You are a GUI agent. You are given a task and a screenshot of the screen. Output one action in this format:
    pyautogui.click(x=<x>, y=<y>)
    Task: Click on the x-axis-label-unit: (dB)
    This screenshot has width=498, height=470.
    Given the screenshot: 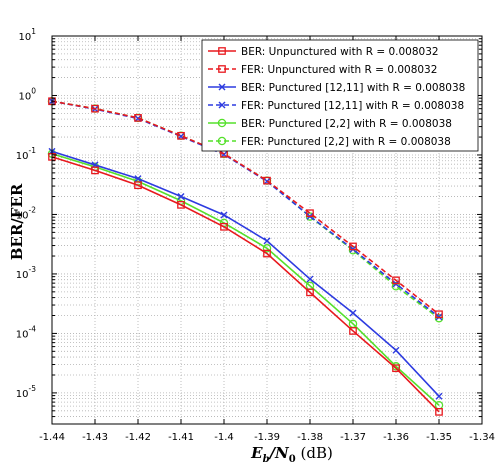 What is the action you would take?
    pyautogui.click(x=314, y=453)
    